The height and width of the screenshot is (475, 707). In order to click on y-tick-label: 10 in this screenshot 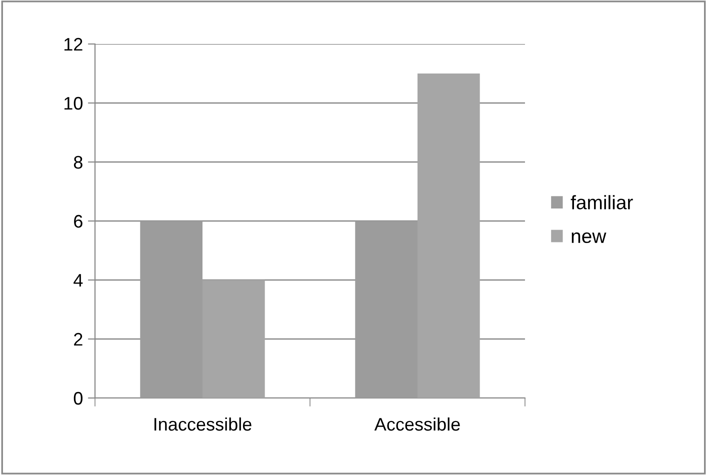, I will do `click(73, 103)`.